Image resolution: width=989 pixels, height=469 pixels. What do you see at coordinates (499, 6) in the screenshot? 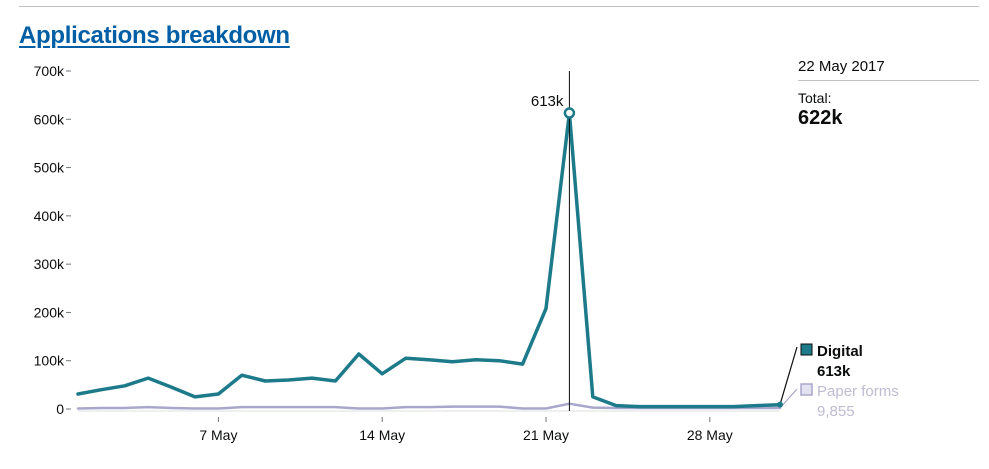
I see `top-divider` at bounding box center [499, 6].